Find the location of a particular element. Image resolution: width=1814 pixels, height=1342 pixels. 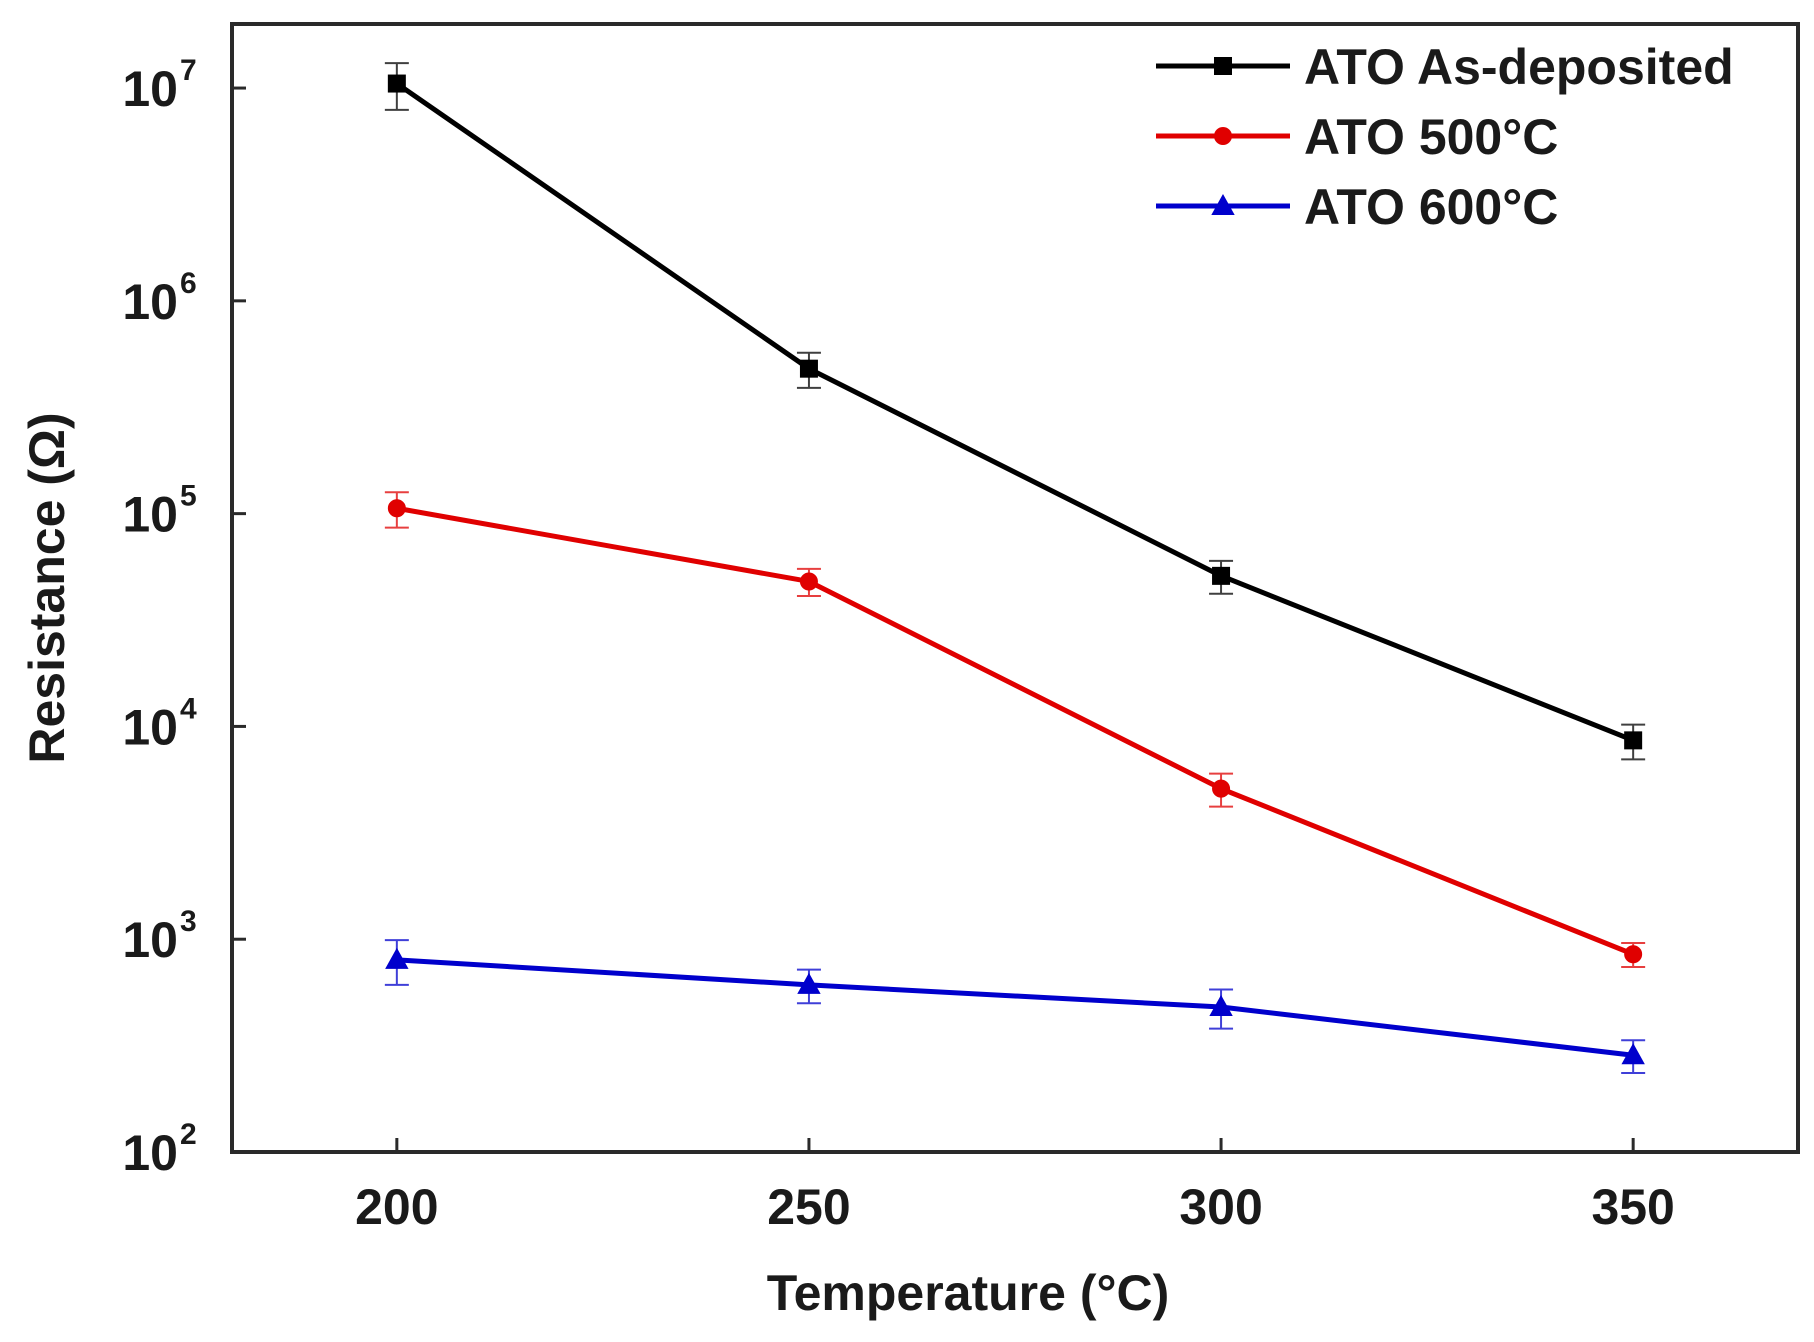

series-line is located at coordinates (1015, 1007).